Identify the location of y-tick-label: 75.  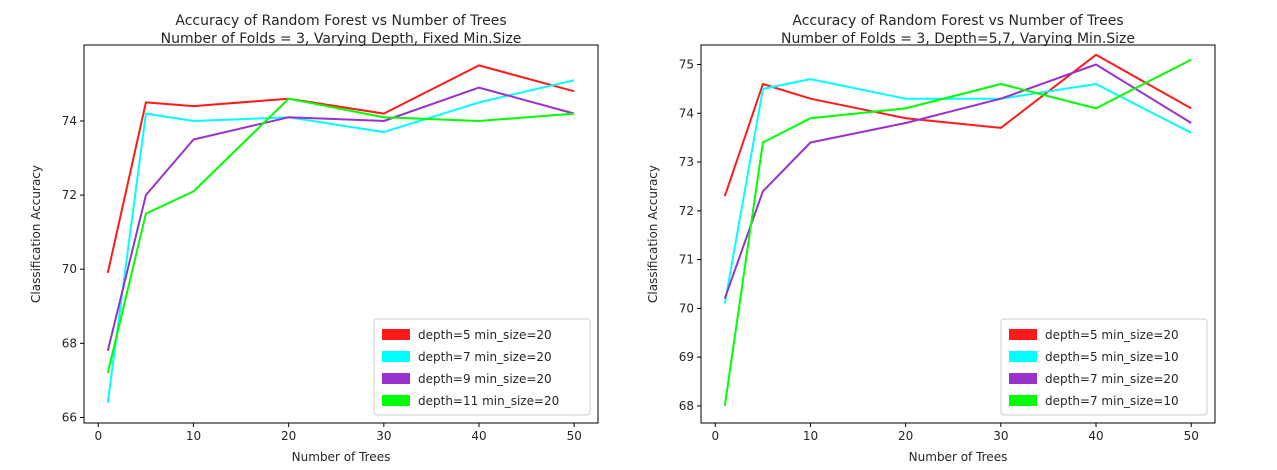
(686, 65).